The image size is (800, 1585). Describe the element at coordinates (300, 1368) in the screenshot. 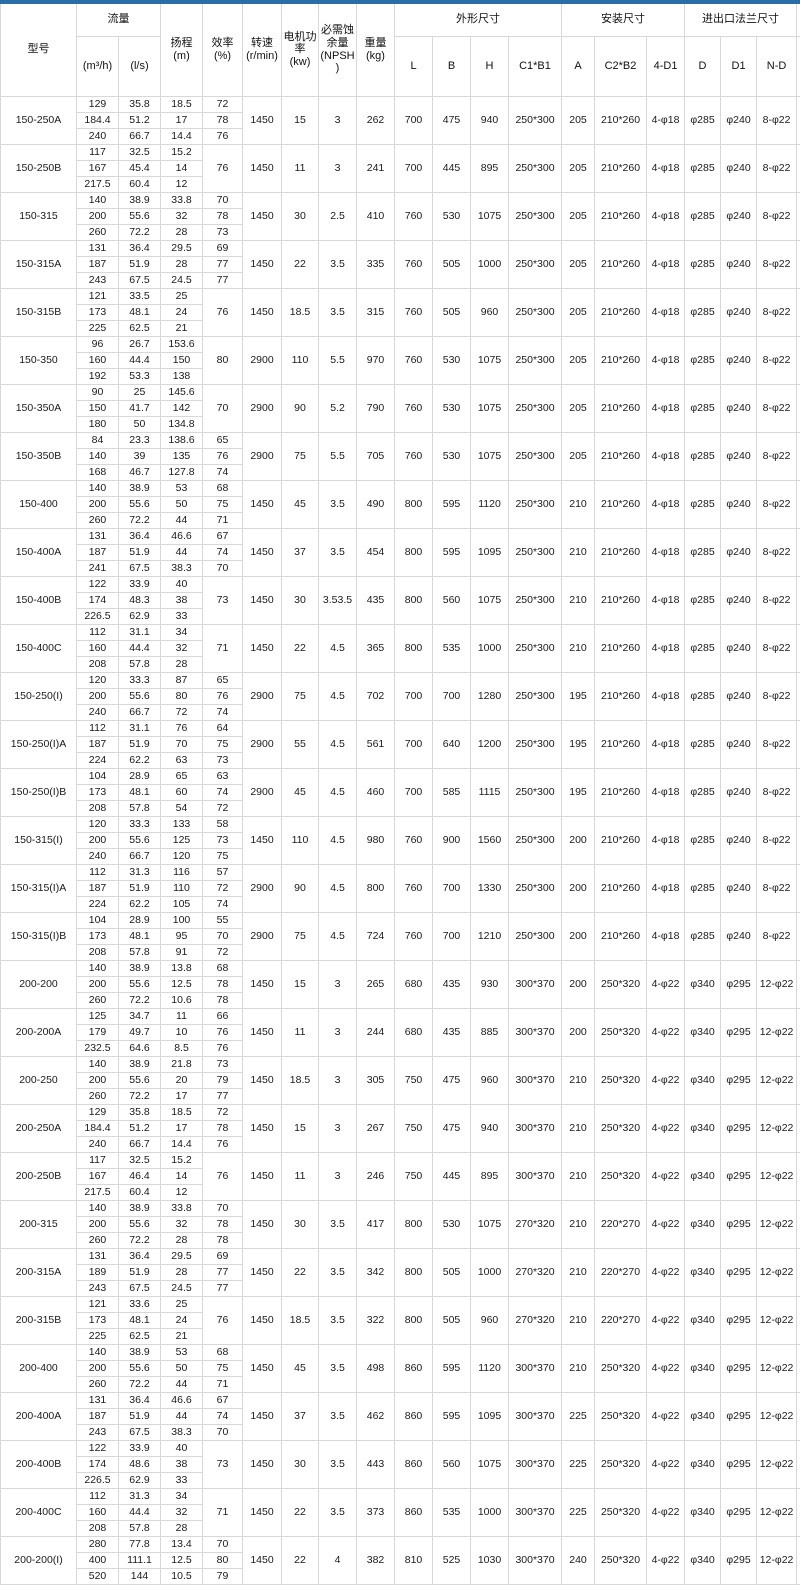

I see `cell-motor-power: 45` at that location.